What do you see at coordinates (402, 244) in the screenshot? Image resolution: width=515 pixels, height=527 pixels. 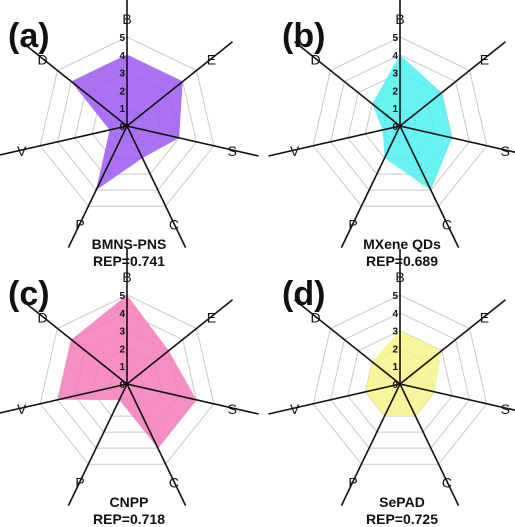 I see `method-name: MXene QDs` at bounding box center [402, 244].